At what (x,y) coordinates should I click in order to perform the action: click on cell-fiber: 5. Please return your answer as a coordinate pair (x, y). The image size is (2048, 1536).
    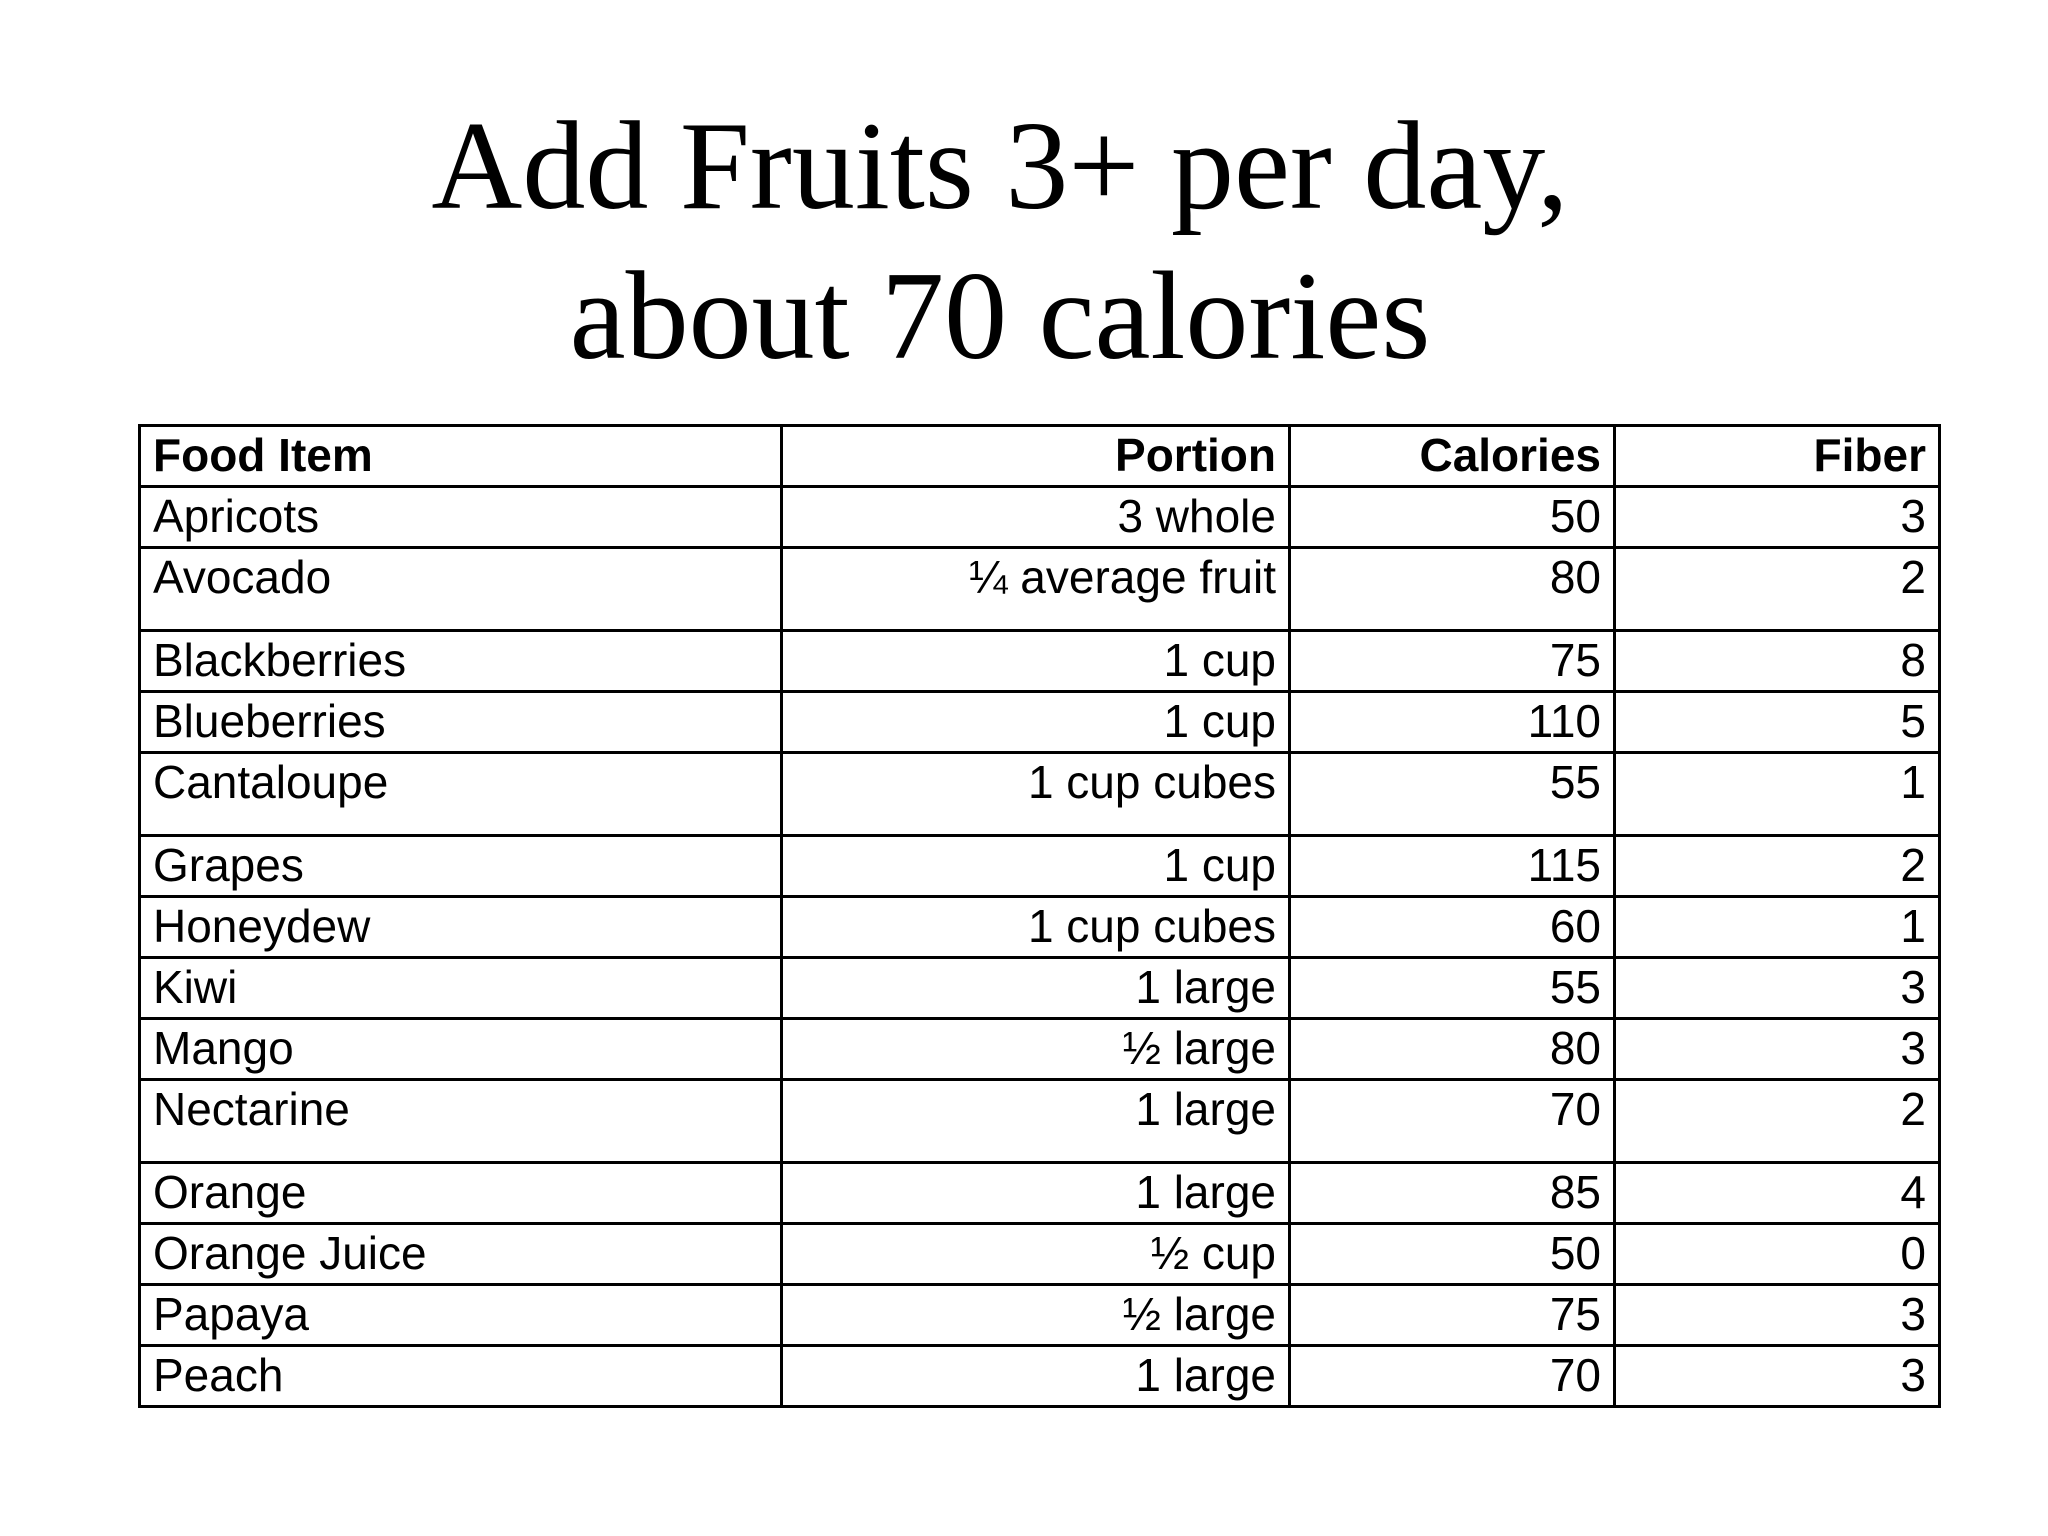
    Looking at the image, I should click on (1777, 722).